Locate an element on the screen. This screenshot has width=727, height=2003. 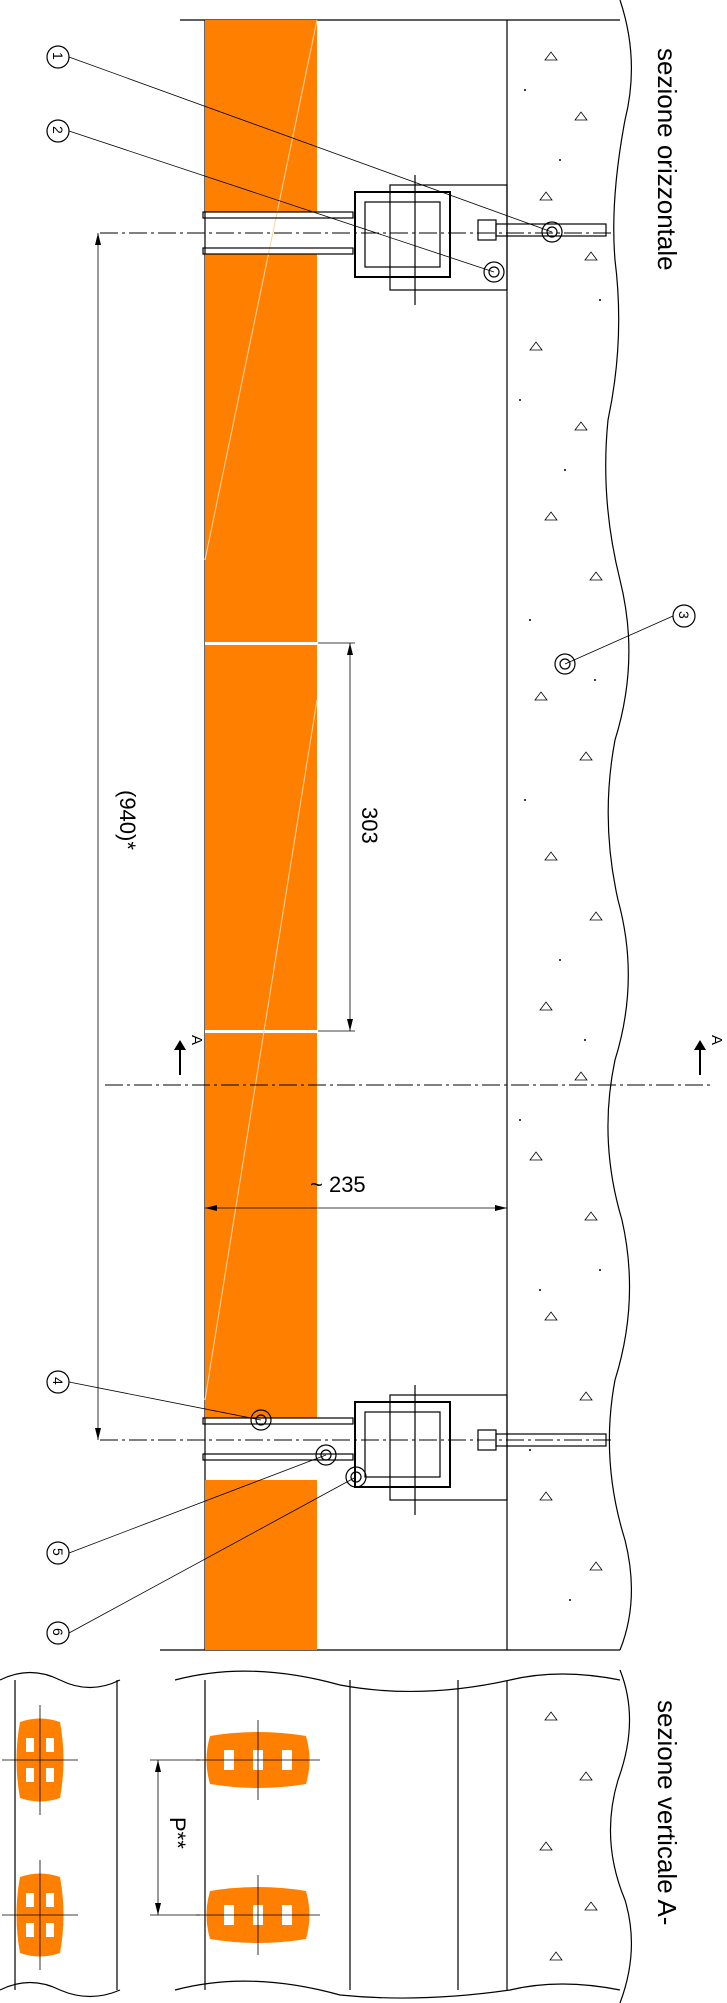
overall-dimension is located at coordinates (98, 836).